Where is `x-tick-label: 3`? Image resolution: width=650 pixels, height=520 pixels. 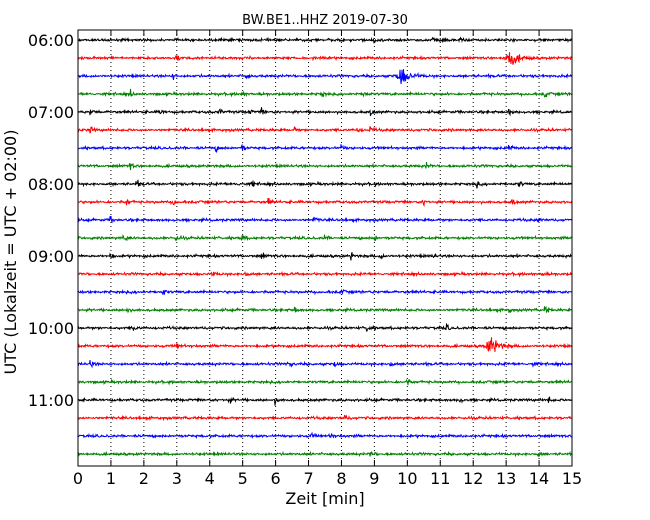
x-tick-label: 3 is located at coordinates (177, 478).